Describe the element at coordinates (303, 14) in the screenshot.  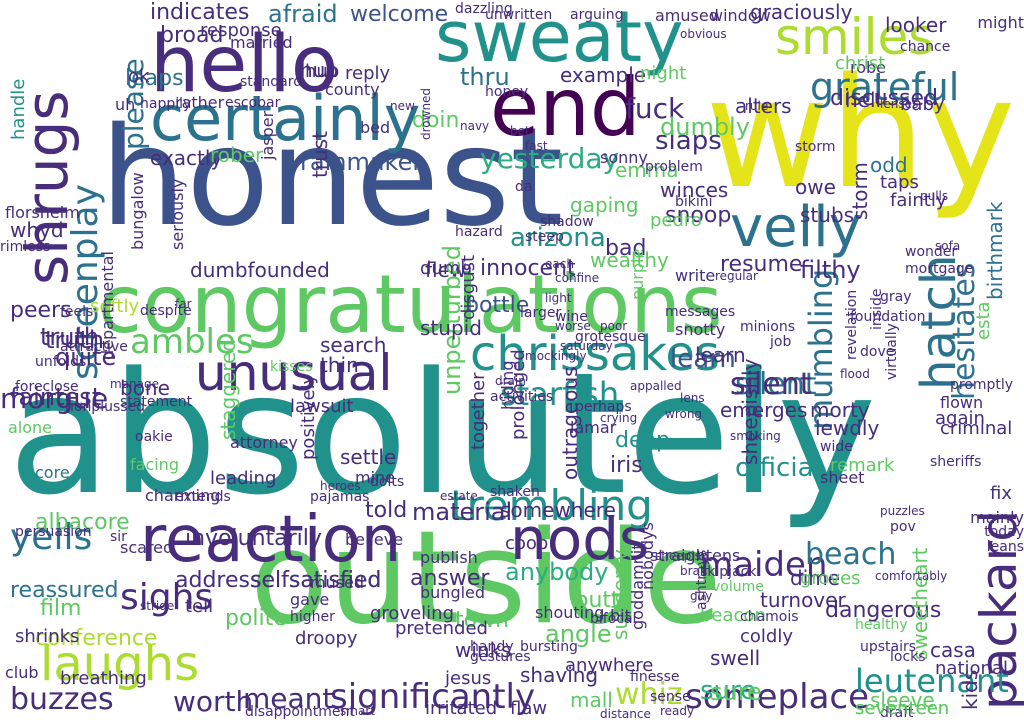
I see `word-afraid: afraid` at that location.